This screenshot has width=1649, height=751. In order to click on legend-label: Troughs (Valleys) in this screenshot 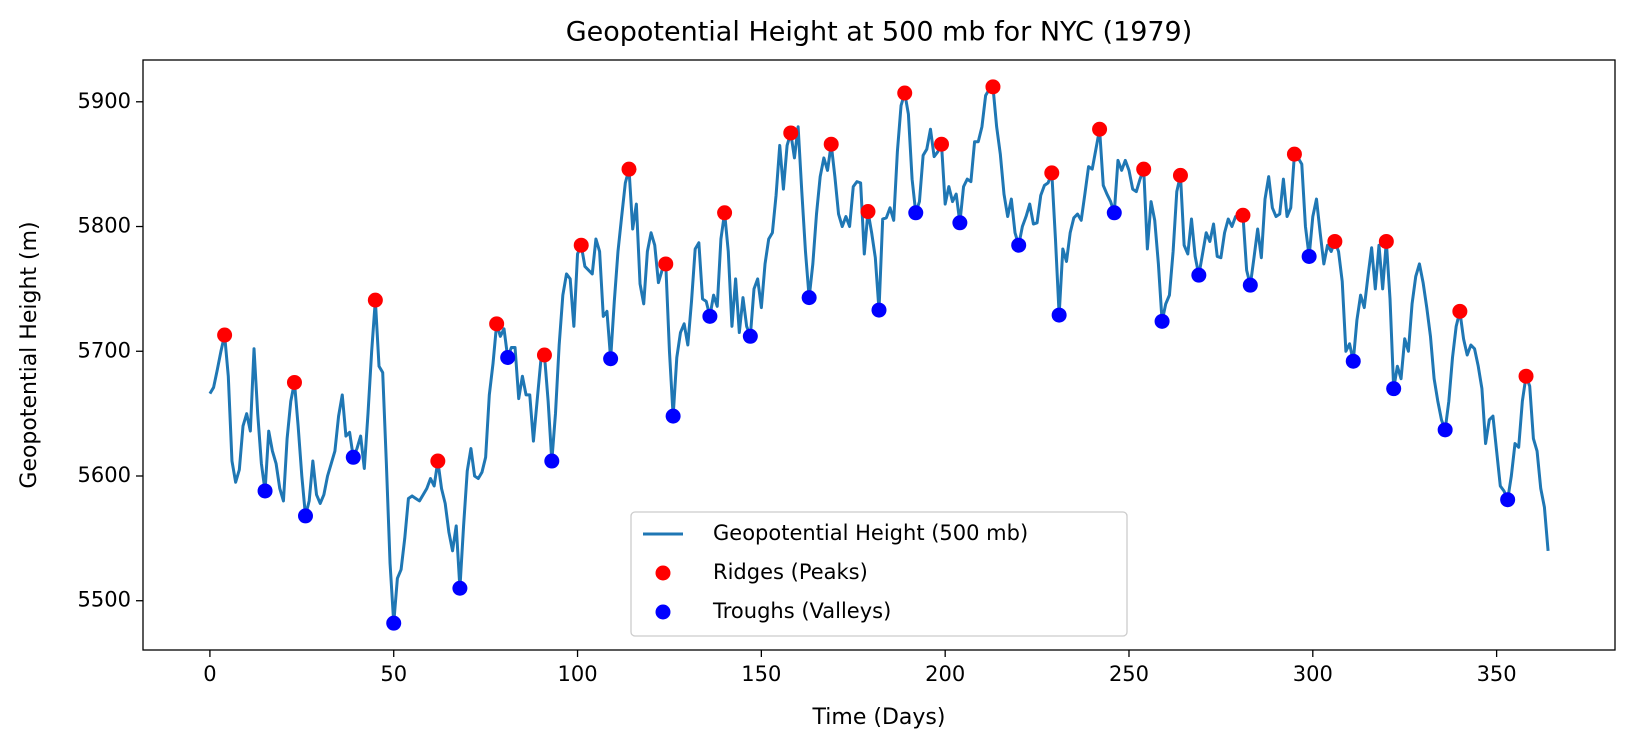, I will do `click(801, 611)`.